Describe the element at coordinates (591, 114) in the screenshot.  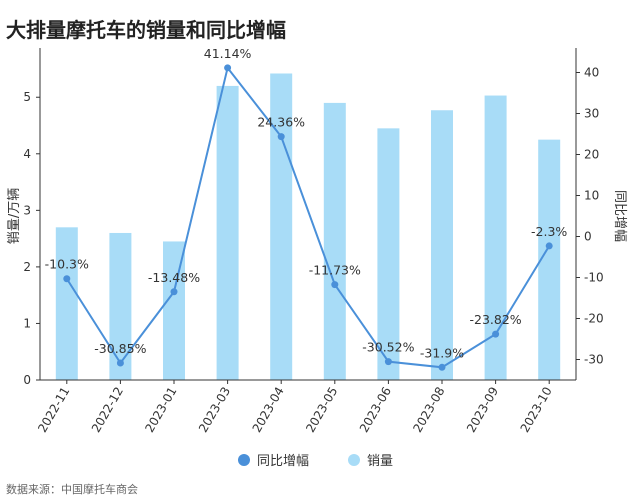
I see `right-tick-label: 30` at that location.